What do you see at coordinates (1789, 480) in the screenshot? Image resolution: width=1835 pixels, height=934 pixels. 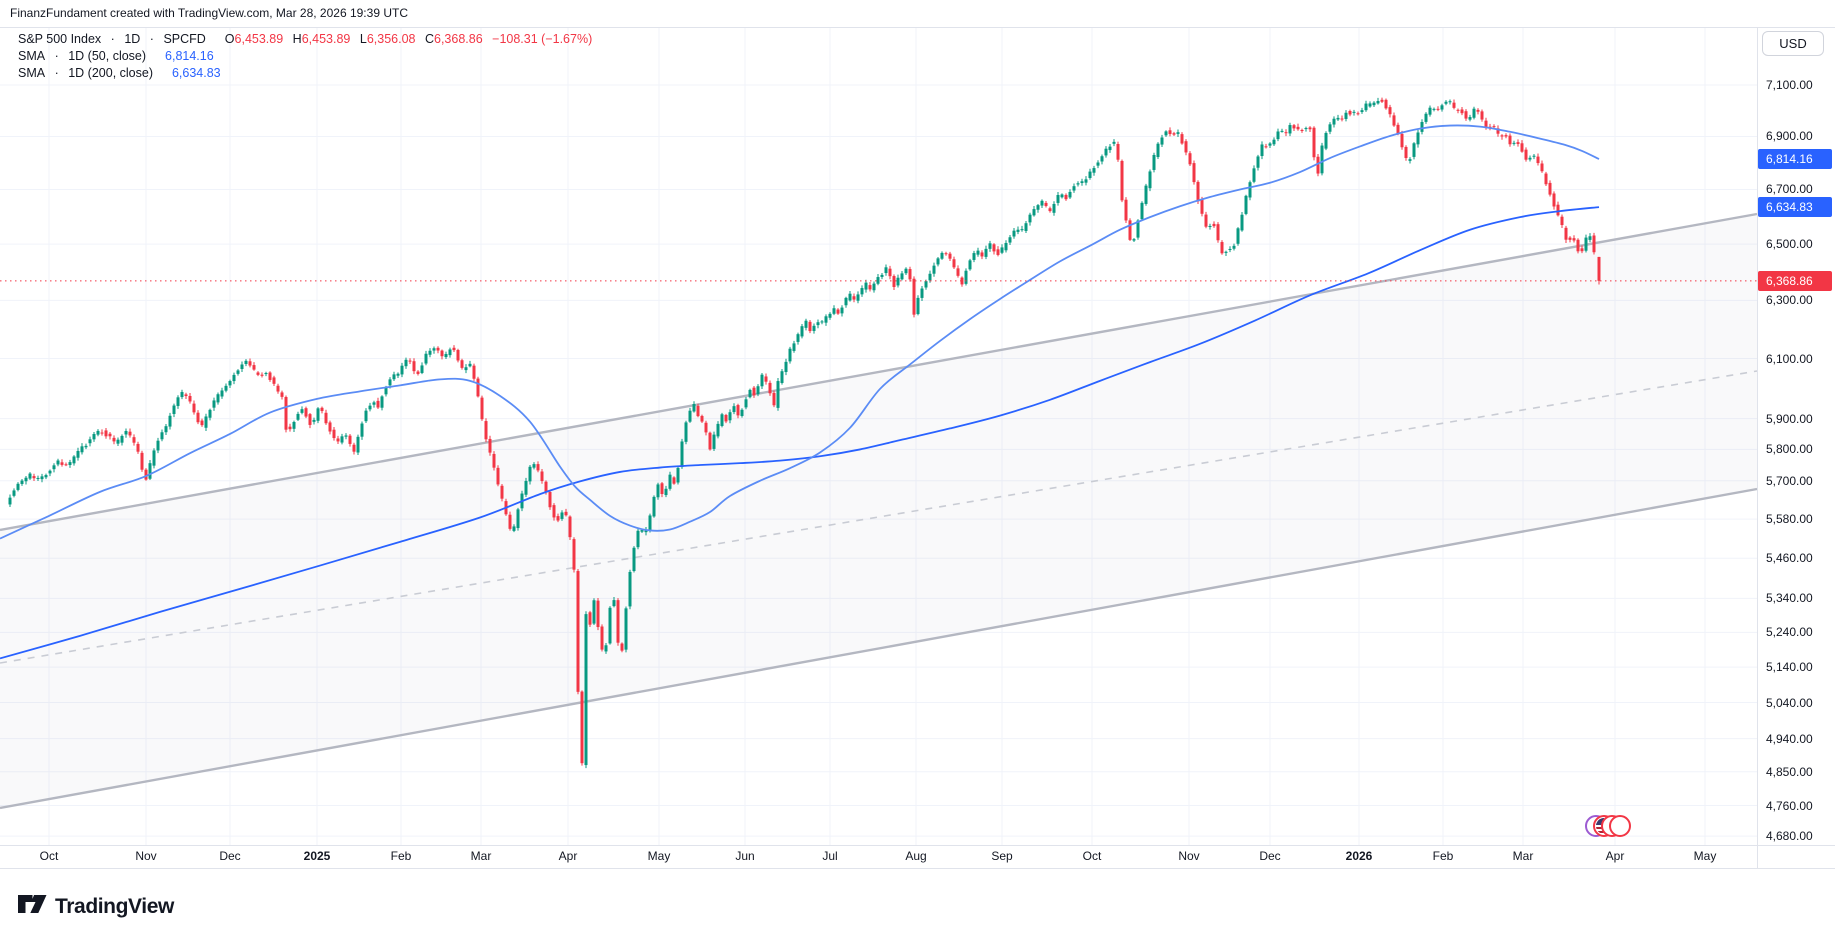 I see `price-axis-label: 5,700.00` at bounding box center [1789, 480].